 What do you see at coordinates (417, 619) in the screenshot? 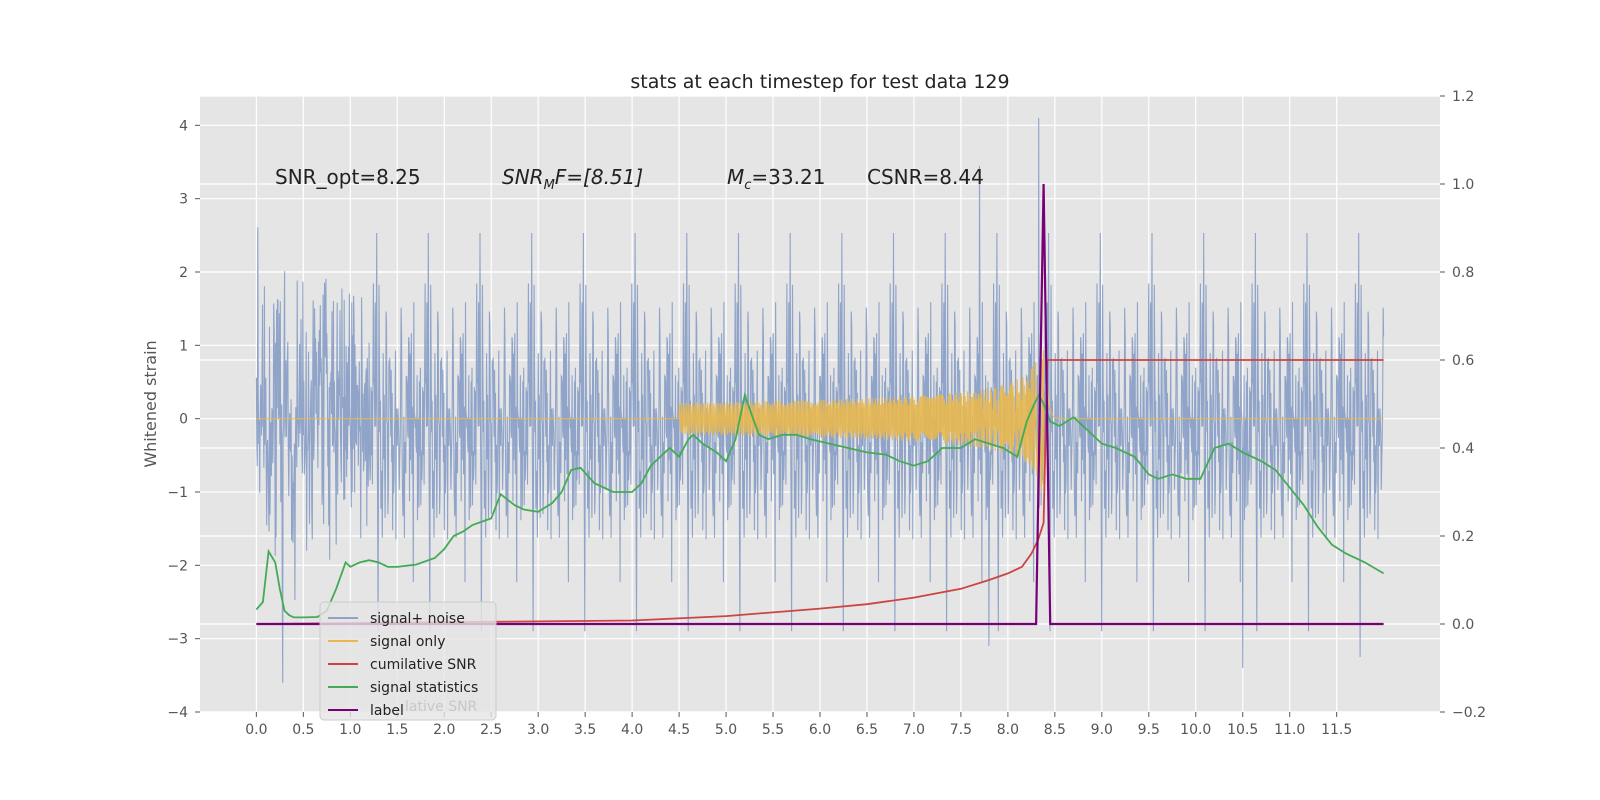
I see `legend-label: signal+ noise` at bounding box center [417, 619].